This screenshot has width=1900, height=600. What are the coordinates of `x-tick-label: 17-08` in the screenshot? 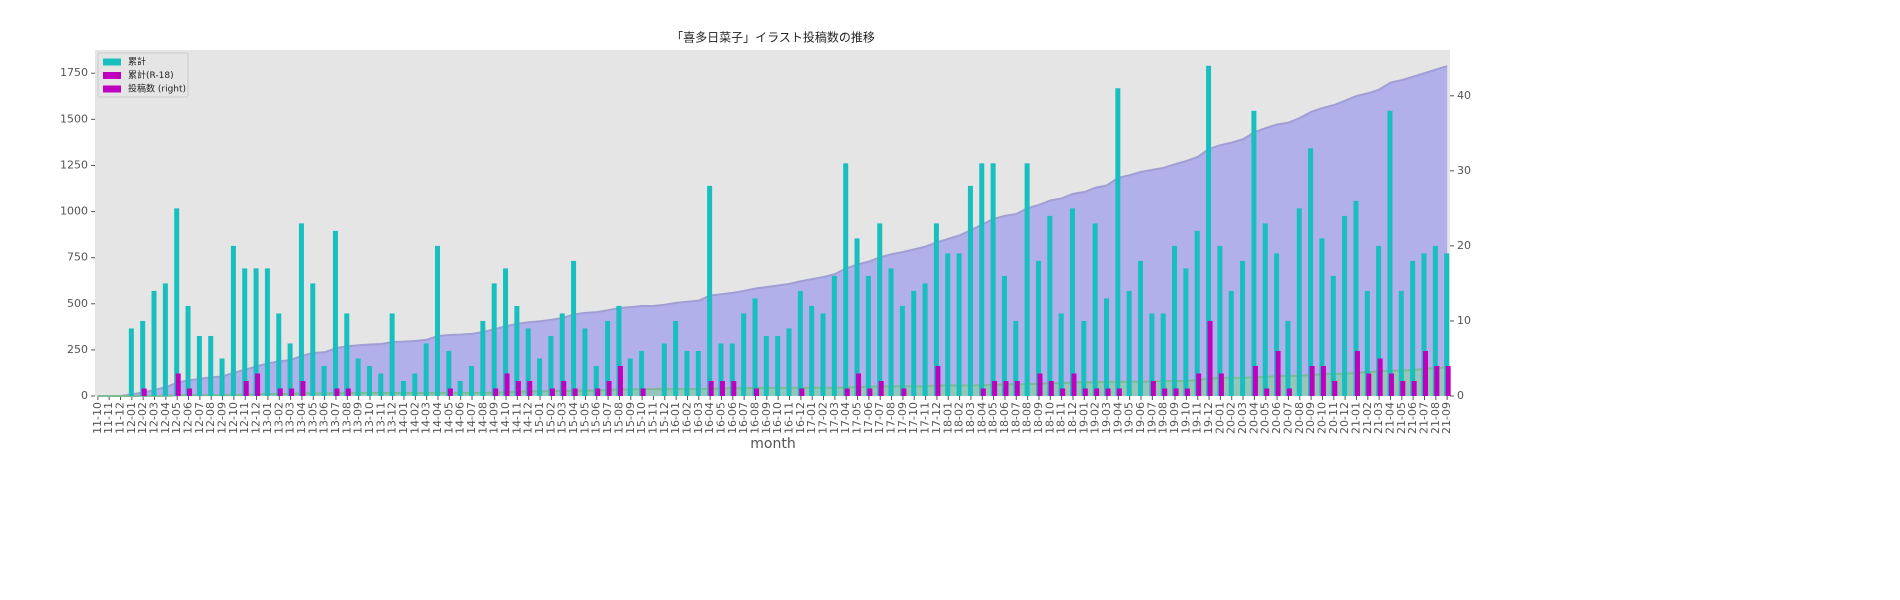 It's located at (891, 418).